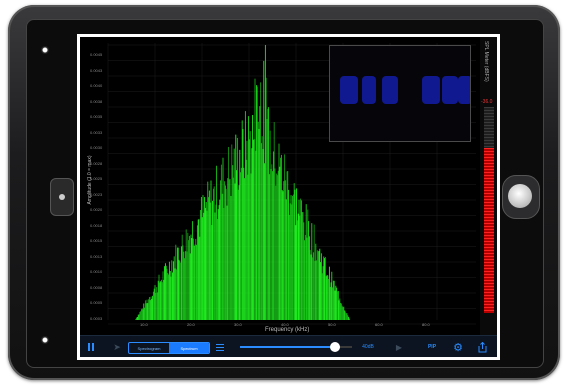 The height and width of the screenshot is (385, 568). Describe the element at coordinates (96, 318) in the screenshot. I see `y-tick-label: 0.0003` at that location.